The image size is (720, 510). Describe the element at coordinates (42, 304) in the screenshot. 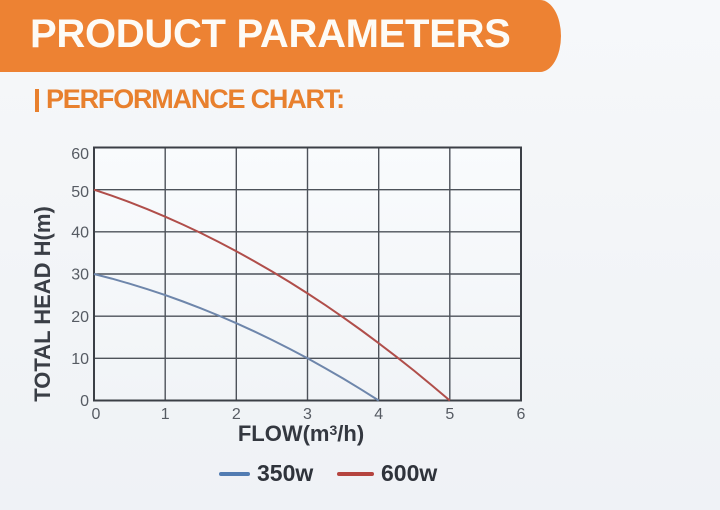

I see `svg-text: TOTAL HEAD H(m)` at that location.